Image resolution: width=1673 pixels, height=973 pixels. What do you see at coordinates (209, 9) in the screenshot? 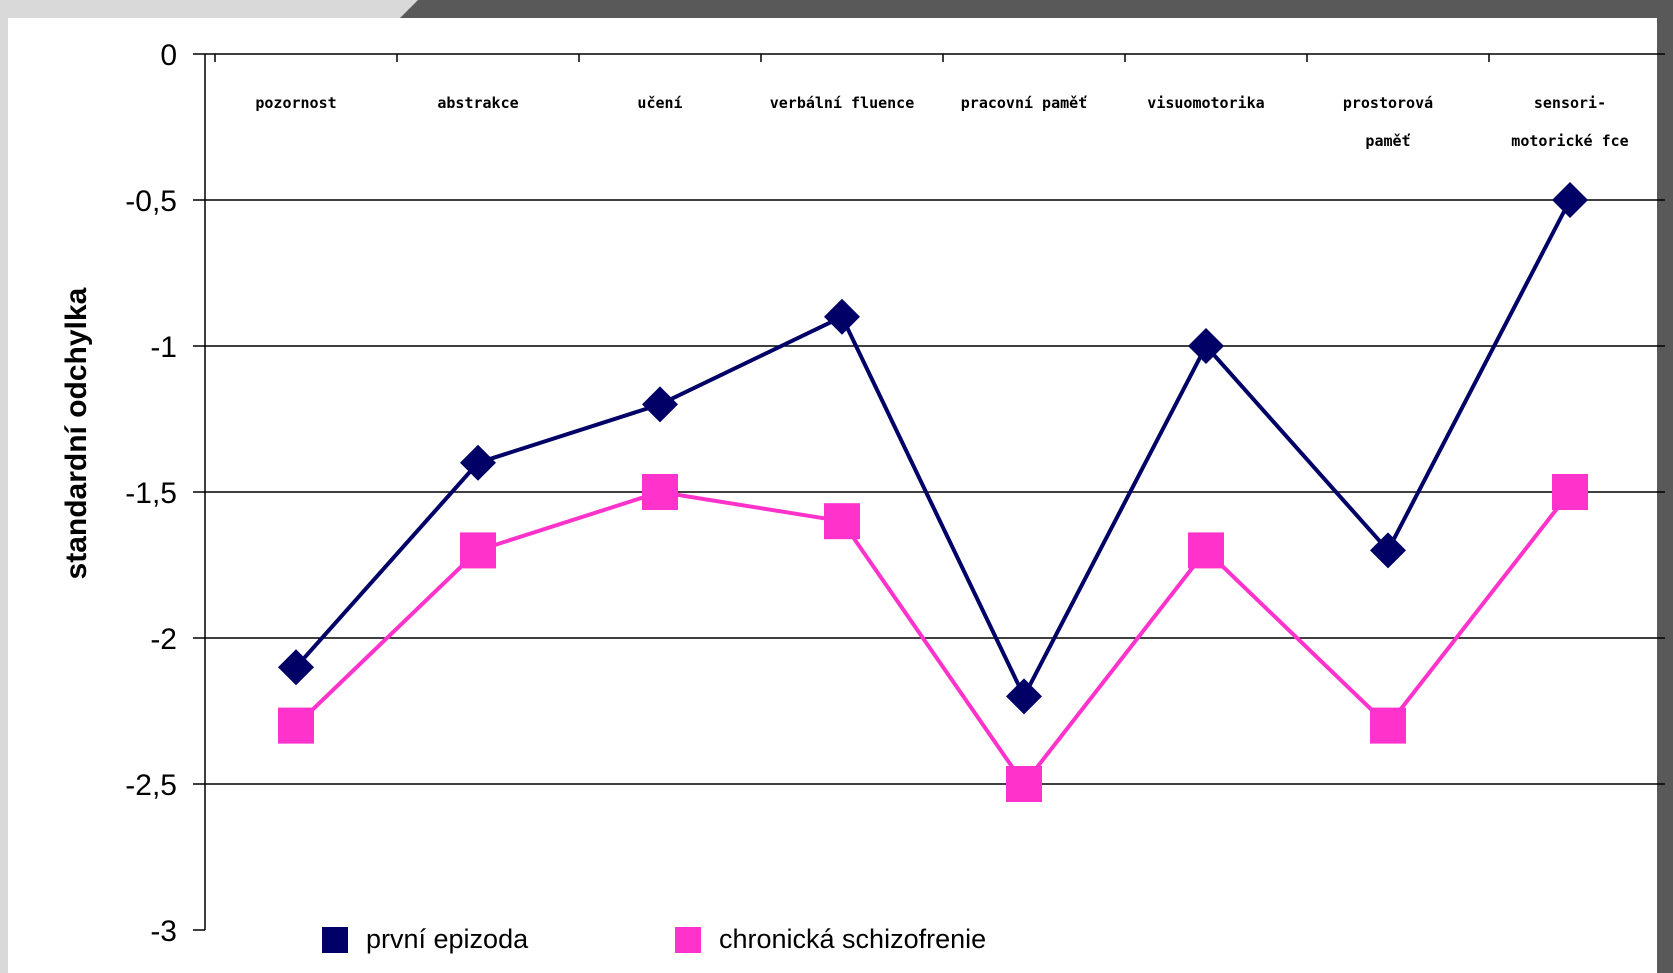
I see `slide-frame-notch` at bounding box center [209, 9].